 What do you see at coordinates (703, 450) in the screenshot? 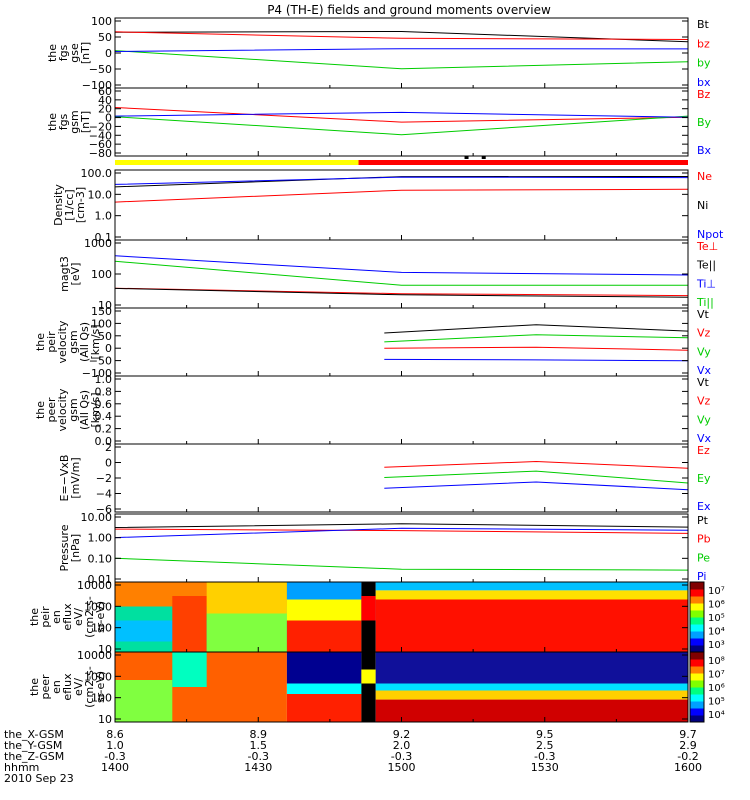
I see `legend-entry: Ez` at bounding box center [703, 450].